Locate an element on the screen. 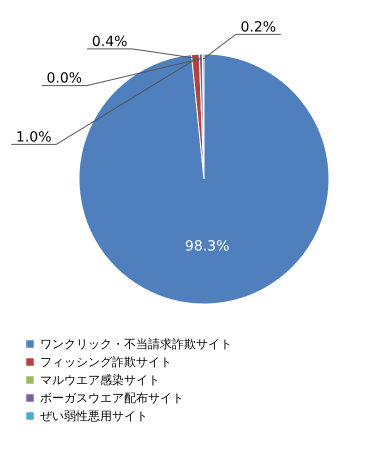  text: 0.0% is located at coordinates (64, 78).